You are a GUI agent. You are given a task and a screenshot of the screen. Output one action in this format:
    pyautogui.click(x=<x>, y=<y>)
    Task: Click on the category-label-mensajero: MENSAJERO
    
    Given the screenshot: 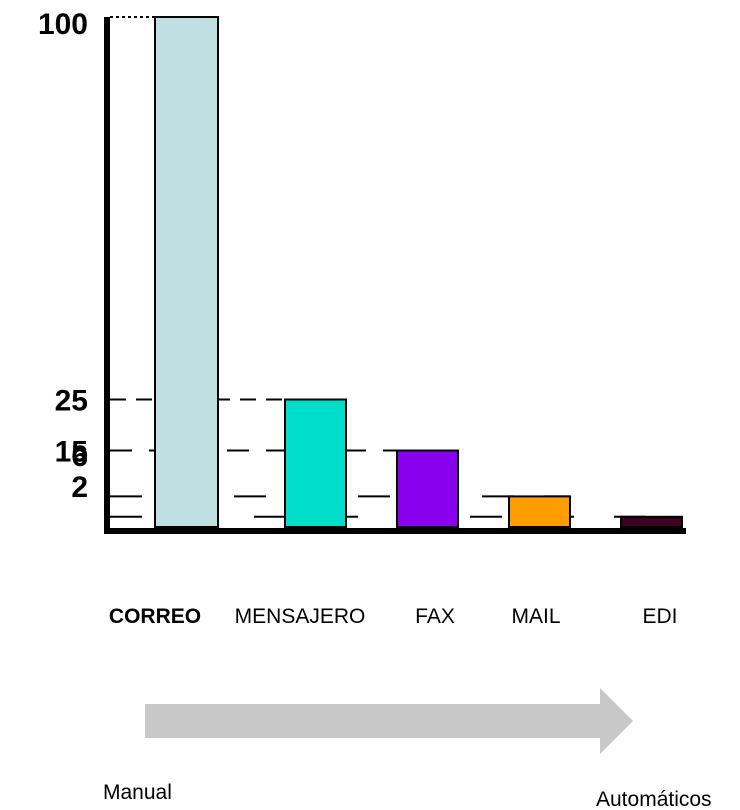 What is the action you would take?
    pyautogui.click(x=300, y=616)
    